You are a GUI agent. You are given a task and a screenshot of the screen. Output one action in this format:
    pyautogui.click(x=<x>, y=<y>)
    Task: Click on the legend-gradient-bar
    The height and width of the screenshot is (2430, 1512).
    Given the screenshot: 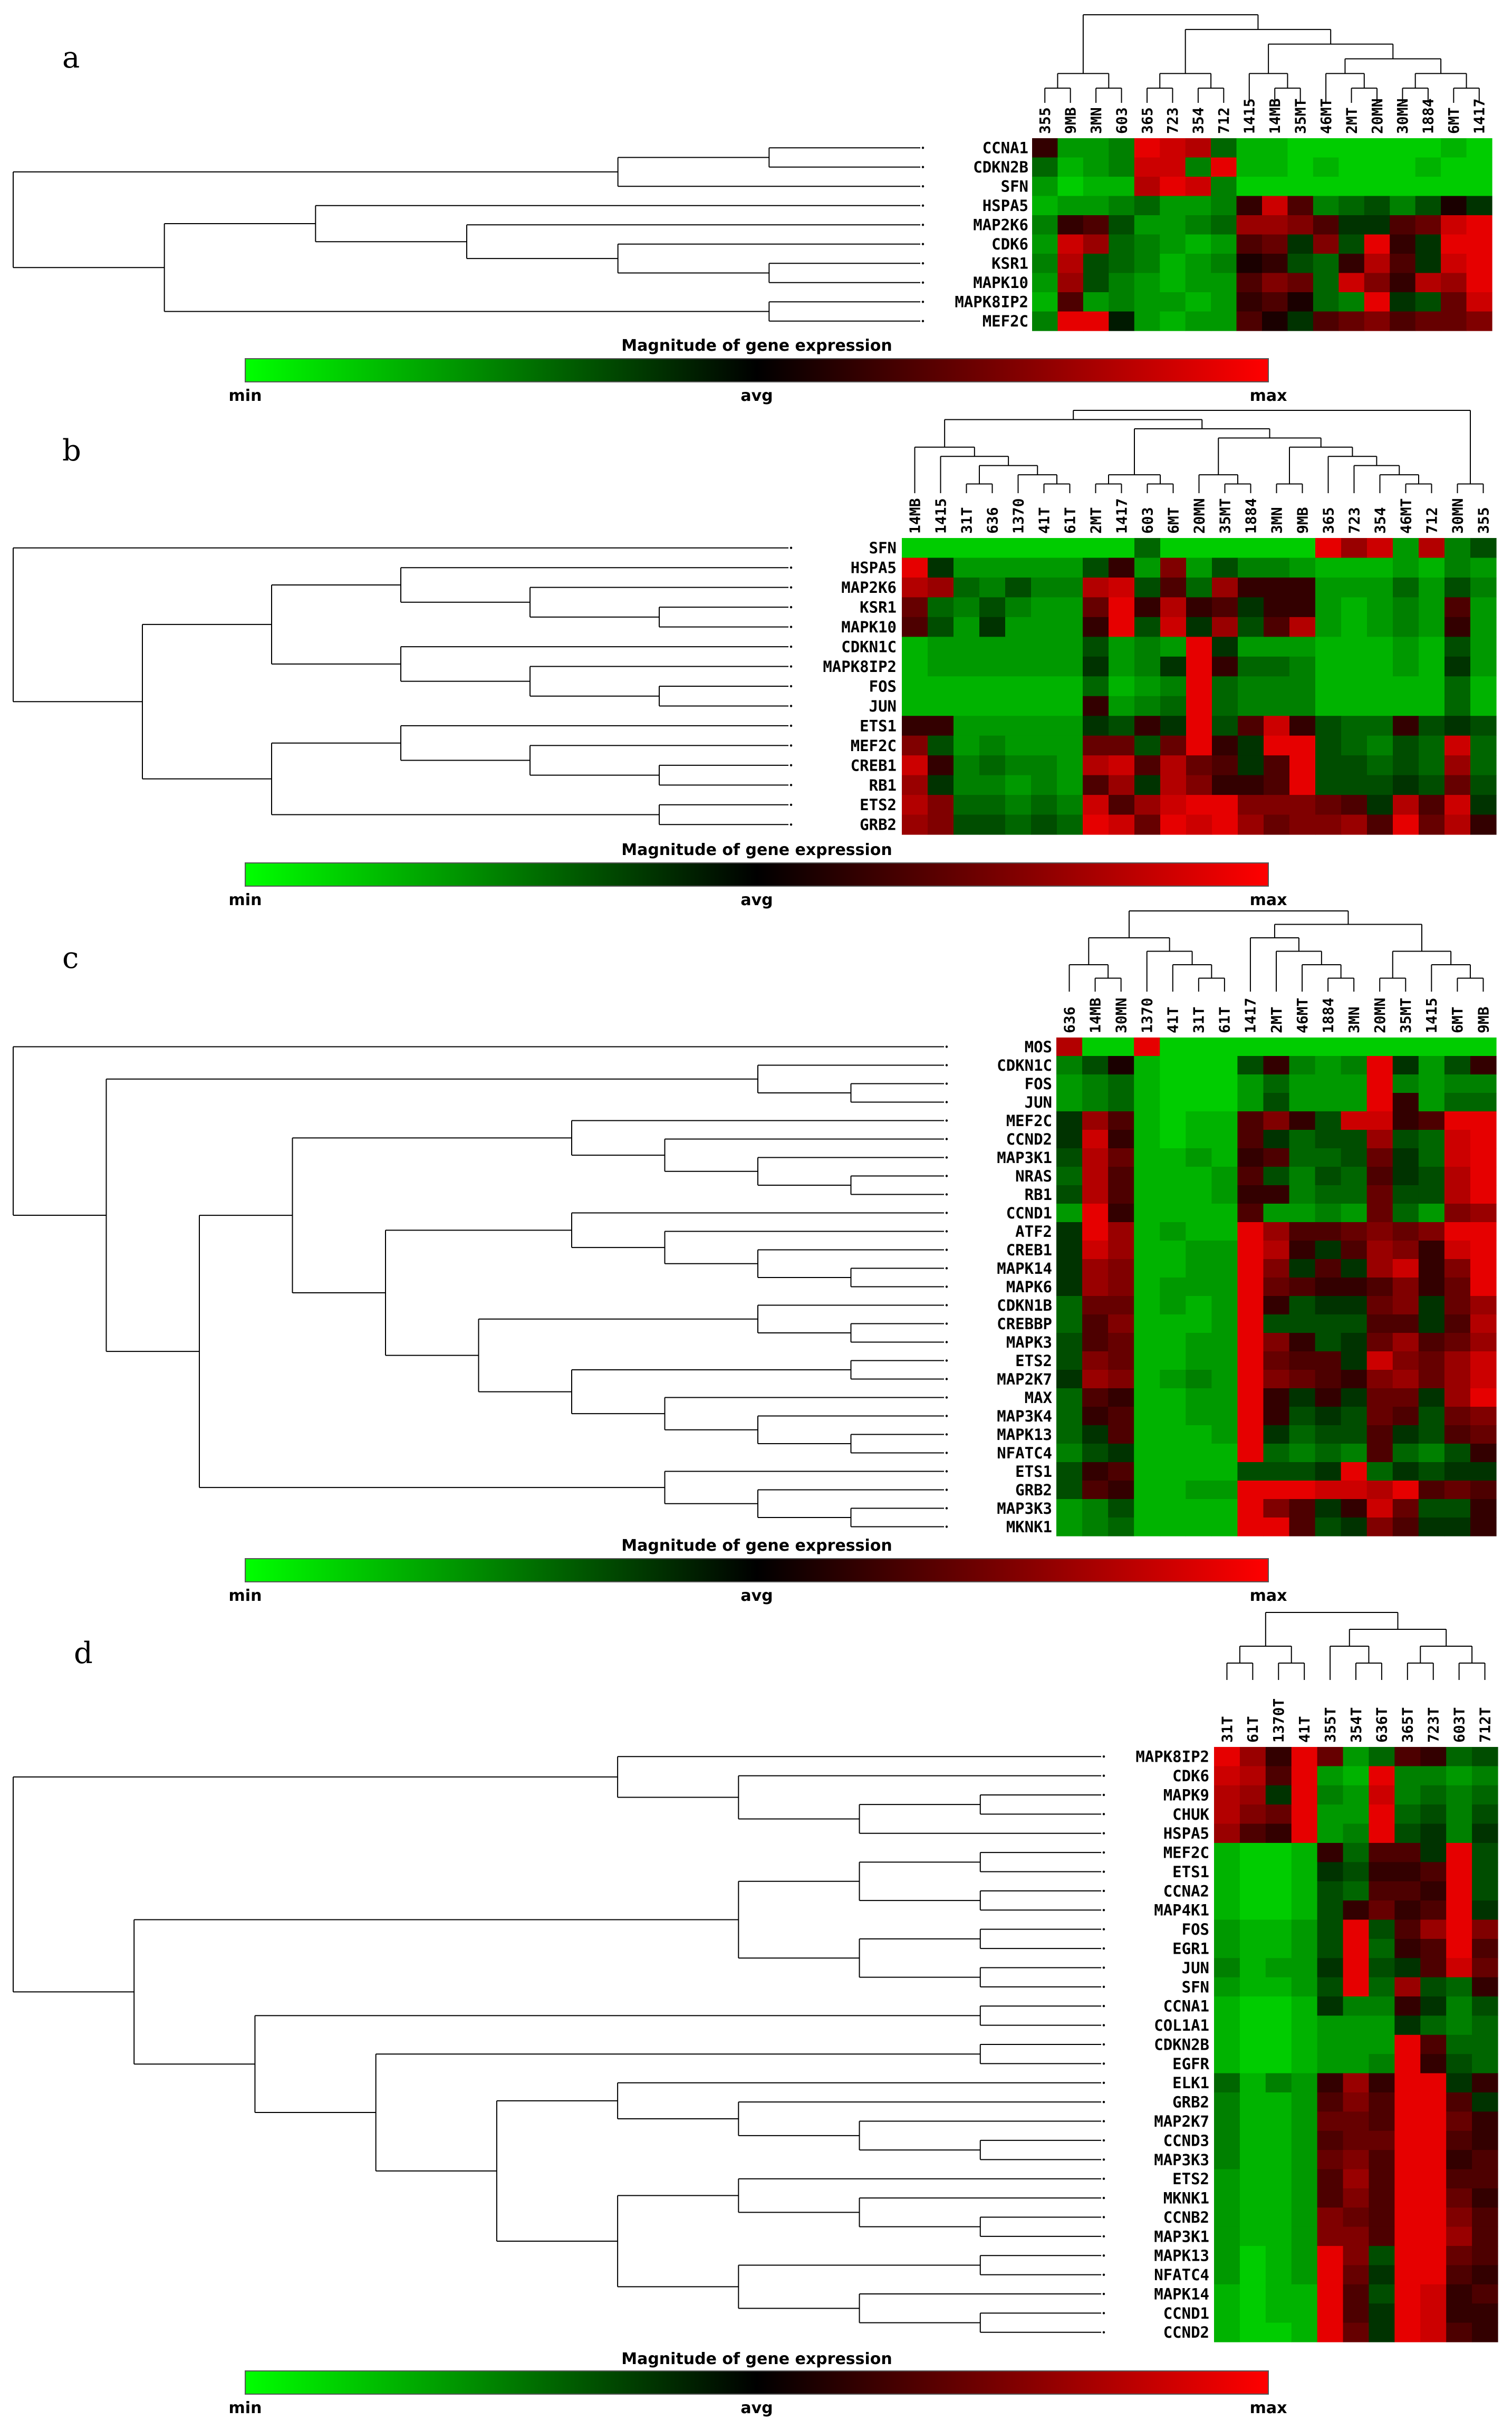 What is the action you would take?
    pyautogui.click(x=757, y=1570)
    